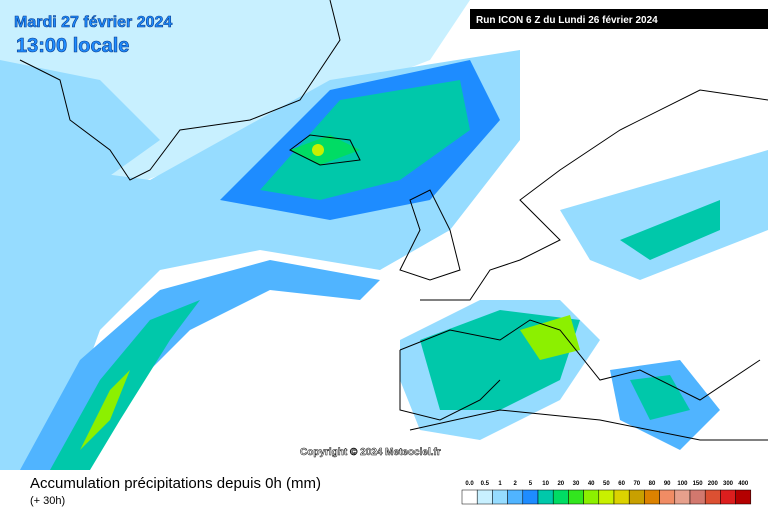 This screenshot has width=768, height=512. Describe the element at coordinates (47, 501) in the screenshot. I see `footer-subtitle: (+ 30h)` at that location.